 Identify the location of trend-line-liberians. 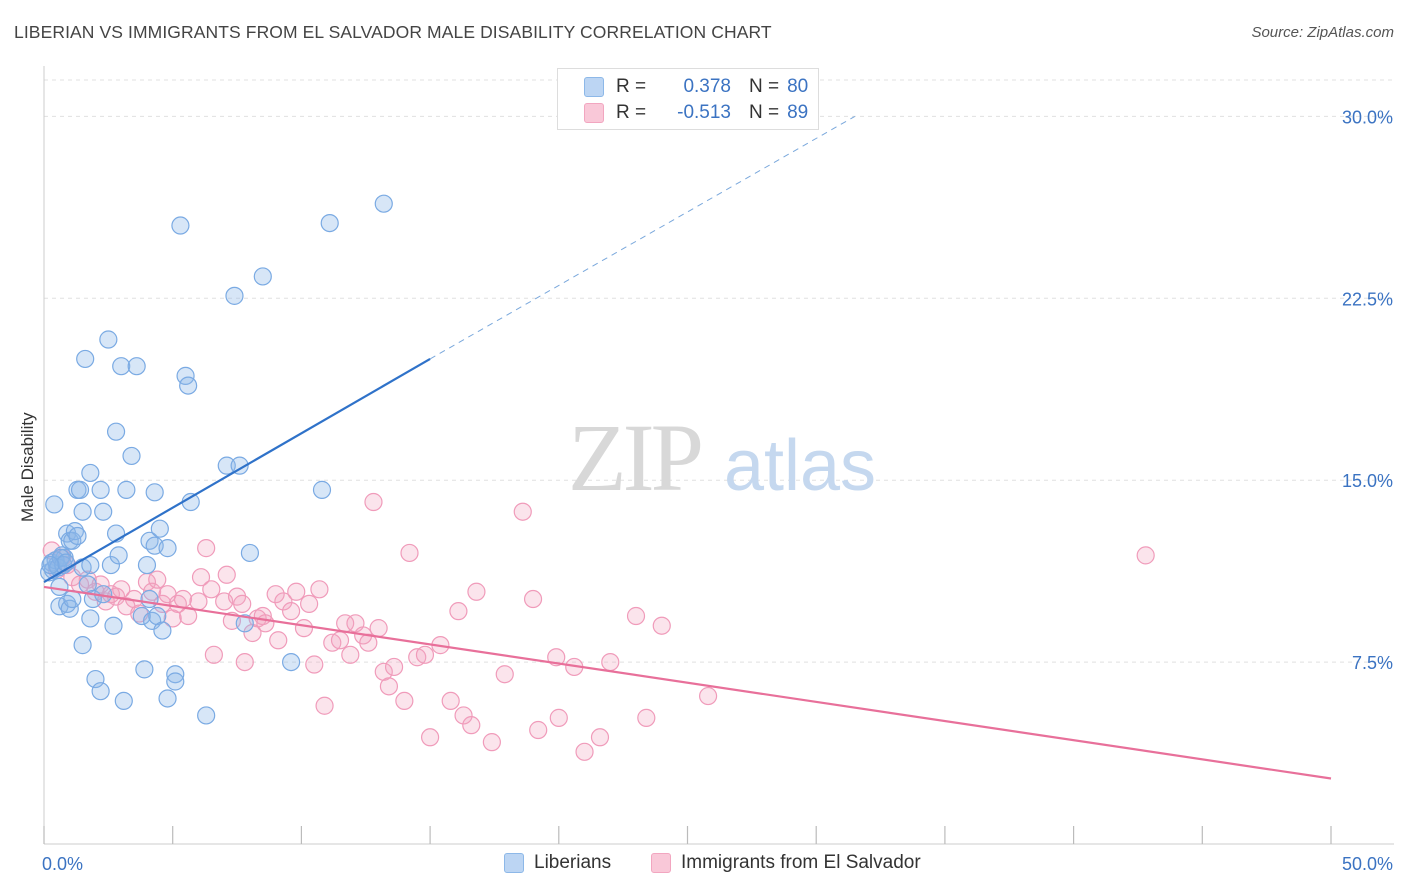
(237, 470).